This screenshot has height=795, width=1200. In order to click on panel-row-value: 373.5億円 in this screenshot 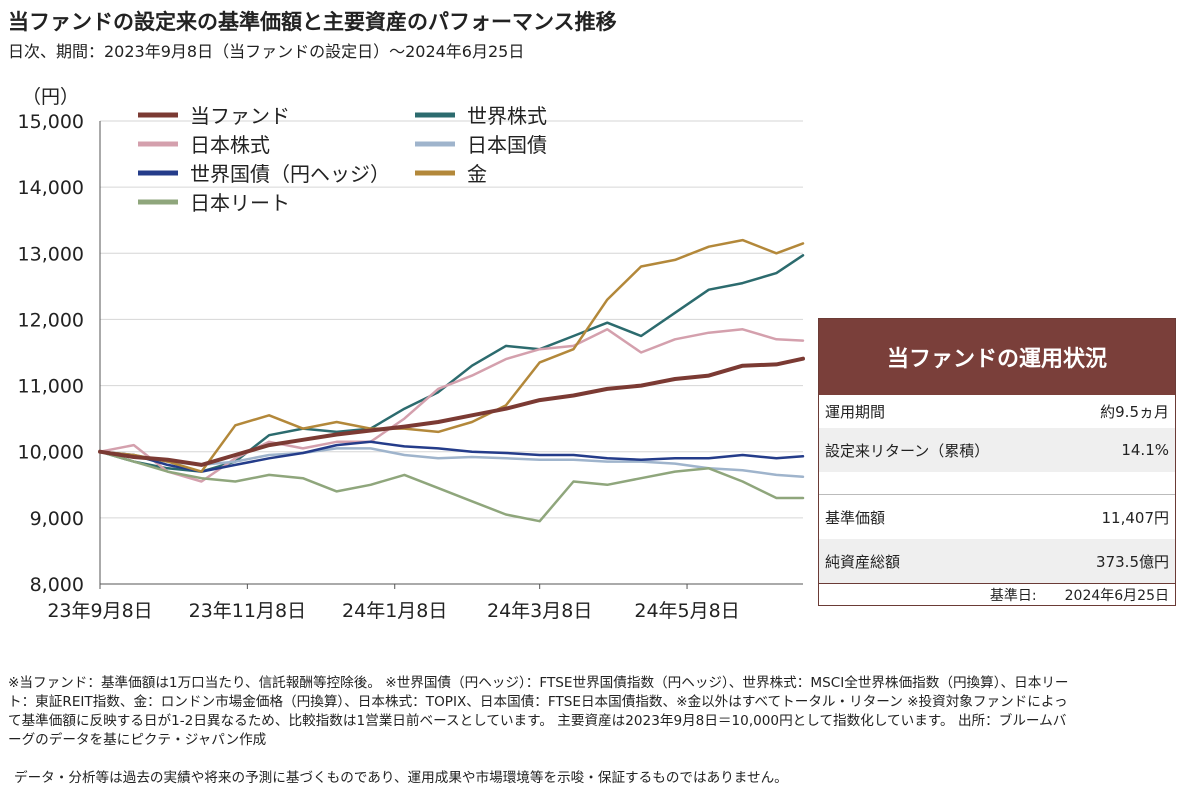, I will do `click(1132, 561)`.